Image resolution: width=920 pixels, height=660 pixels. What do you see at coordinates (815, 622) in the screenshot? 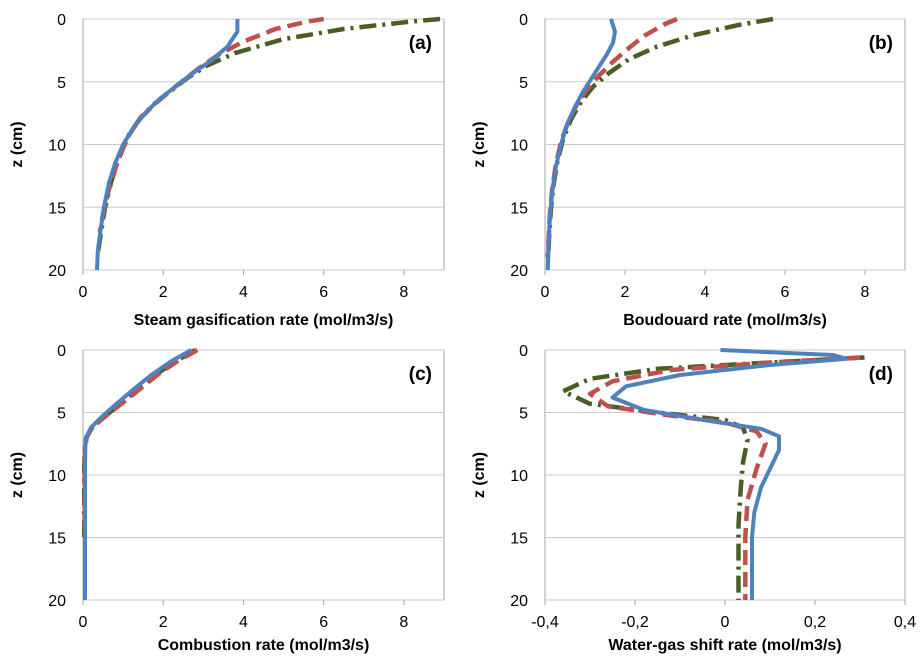
I see `x-tick-label: 0,2` at bounding box center [815, 622].